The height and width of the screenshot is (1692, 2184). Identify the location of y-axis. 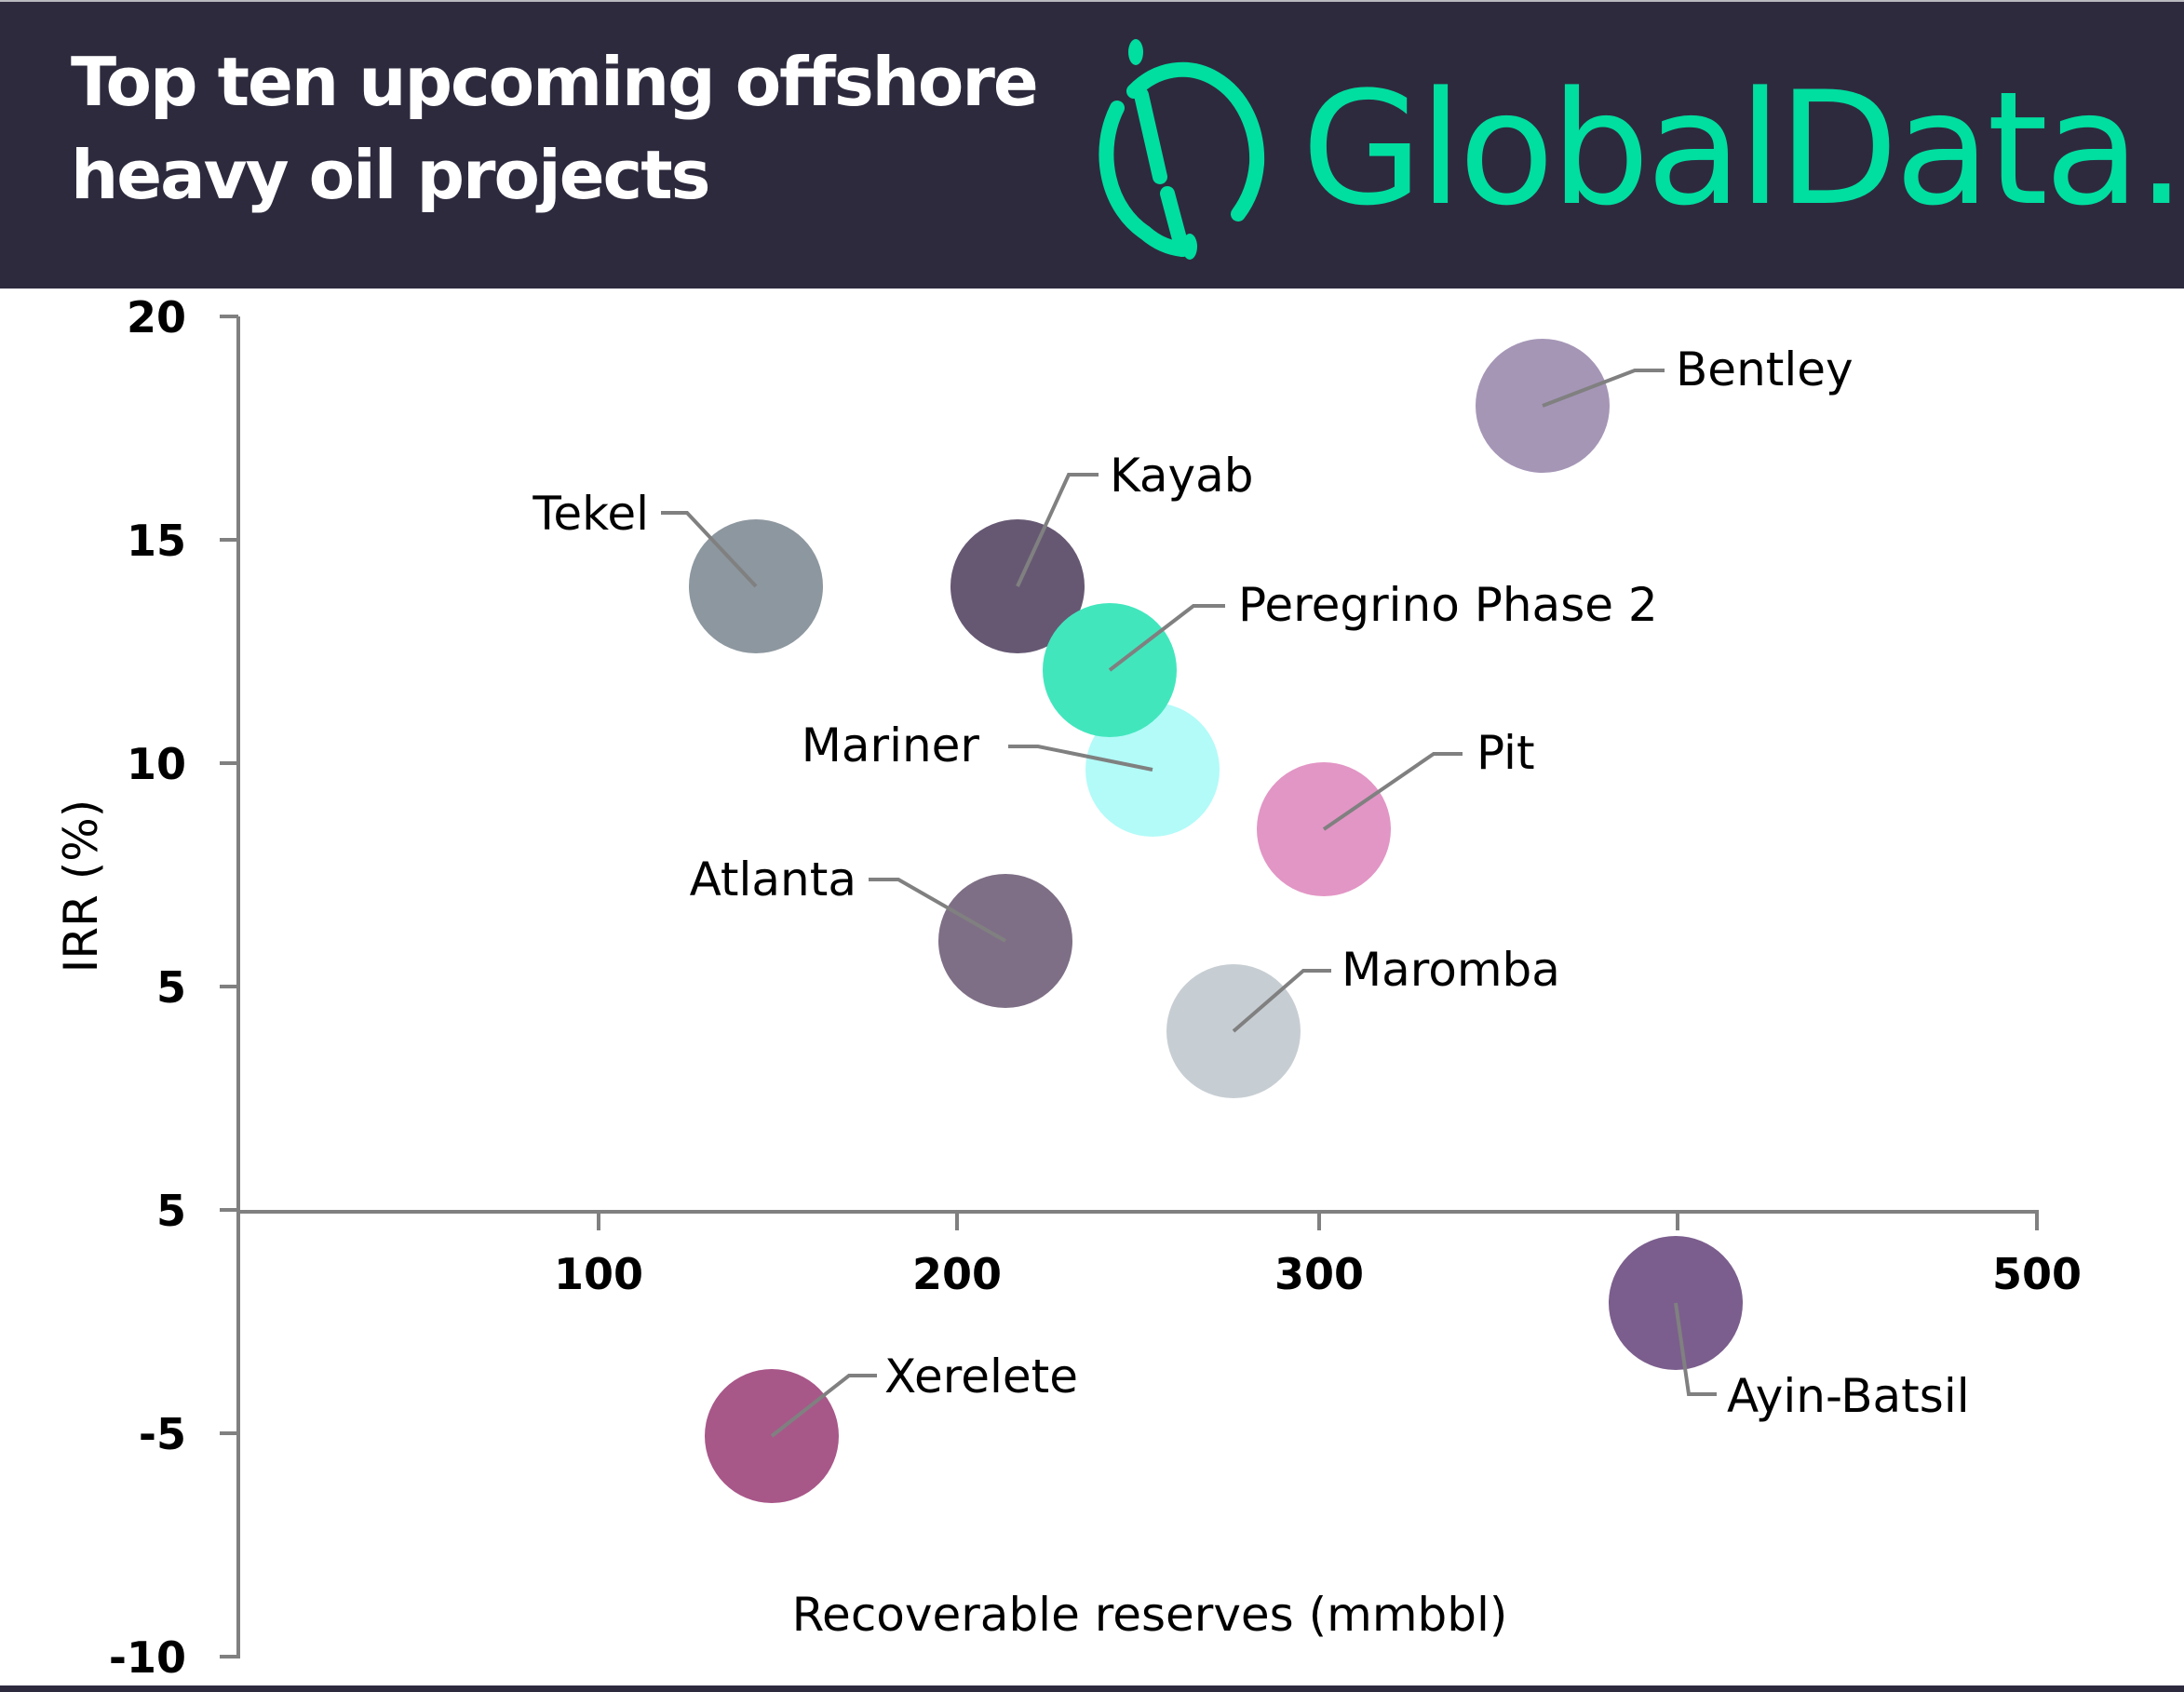
(230, 987).